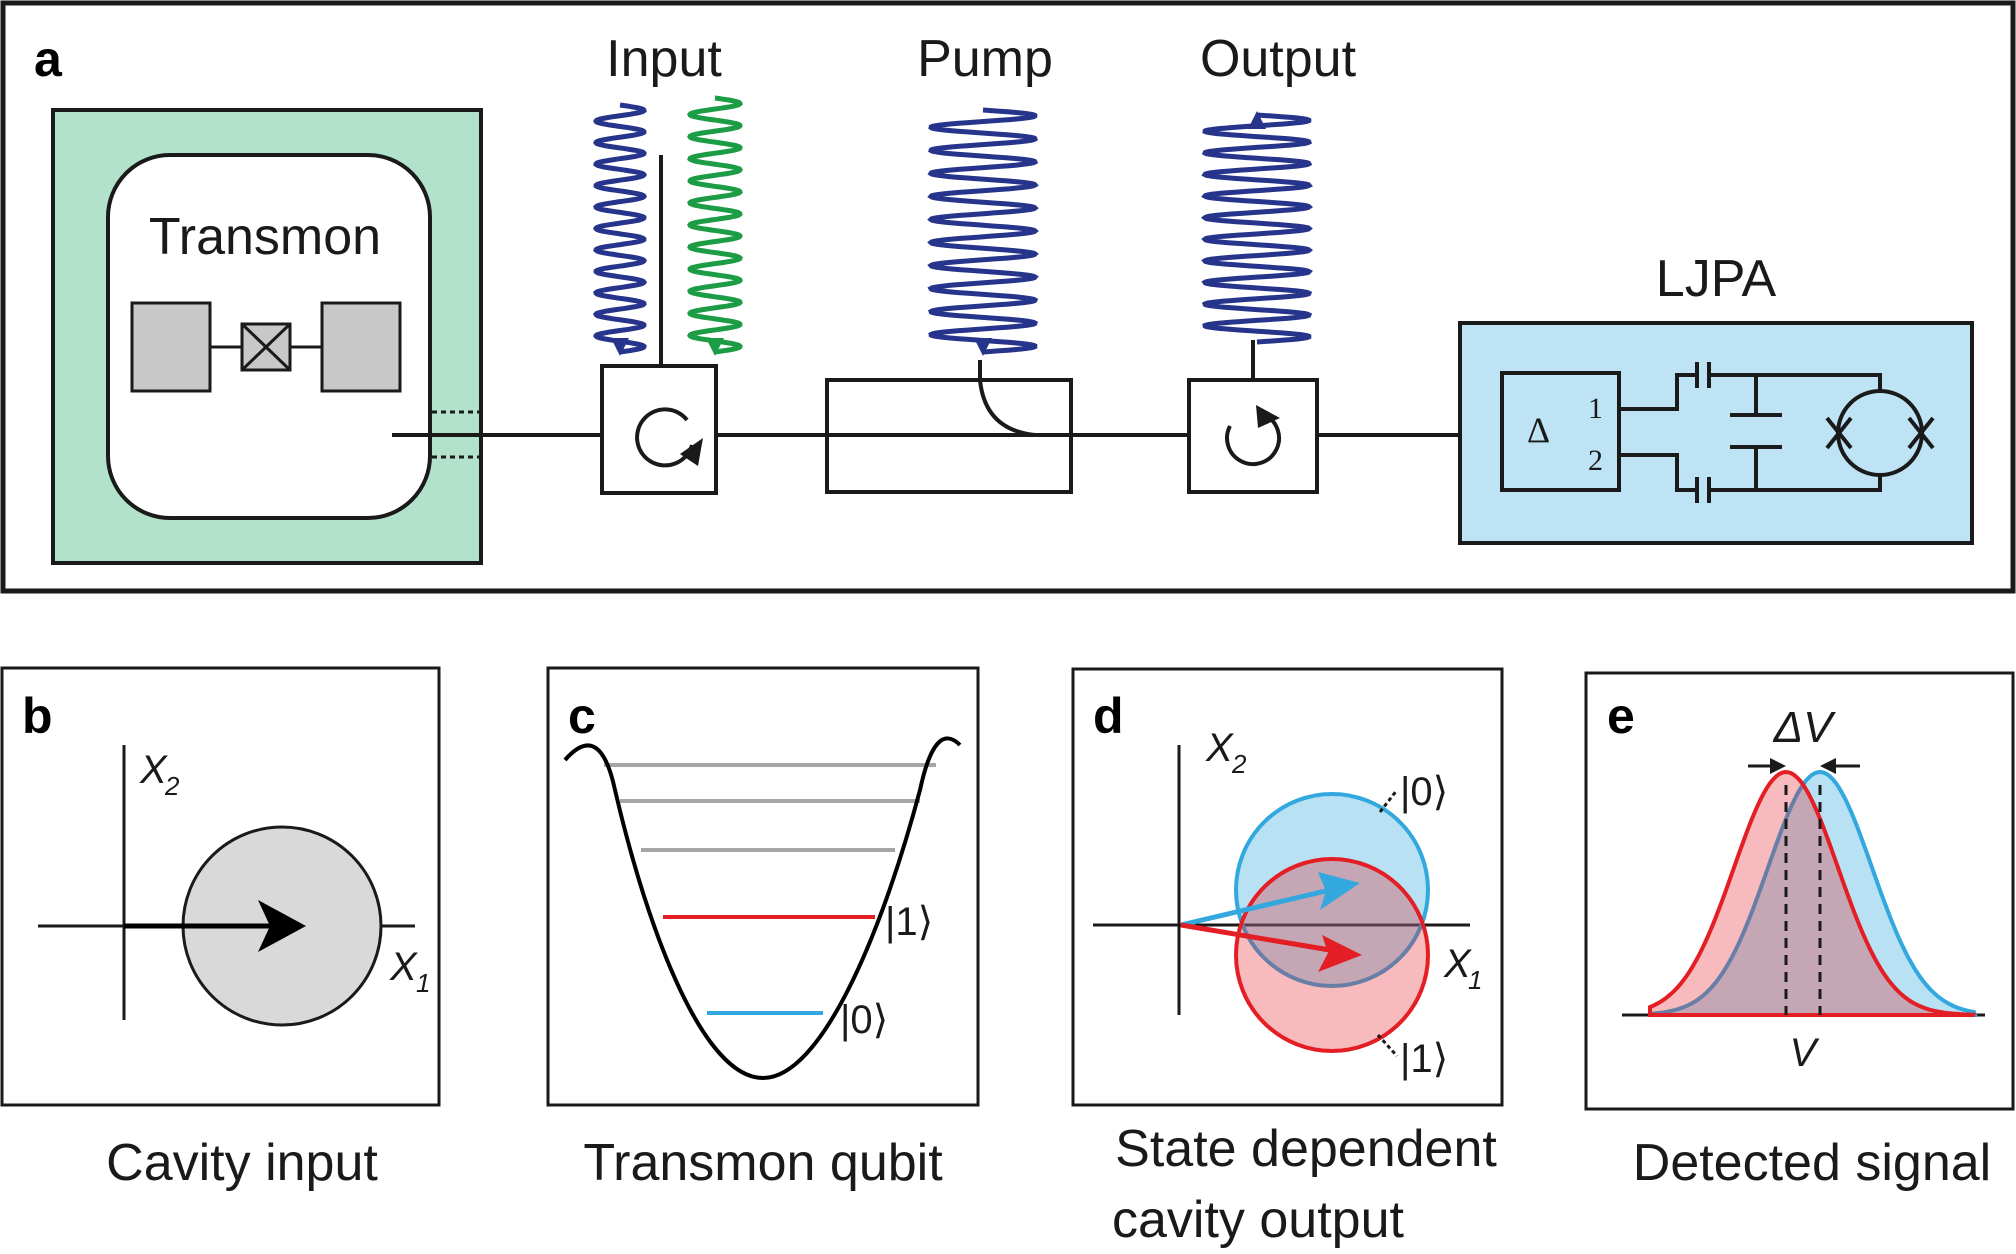 This screenshot has height=1254, width=2016. I want to click on input-circulator, so click(659, 325).